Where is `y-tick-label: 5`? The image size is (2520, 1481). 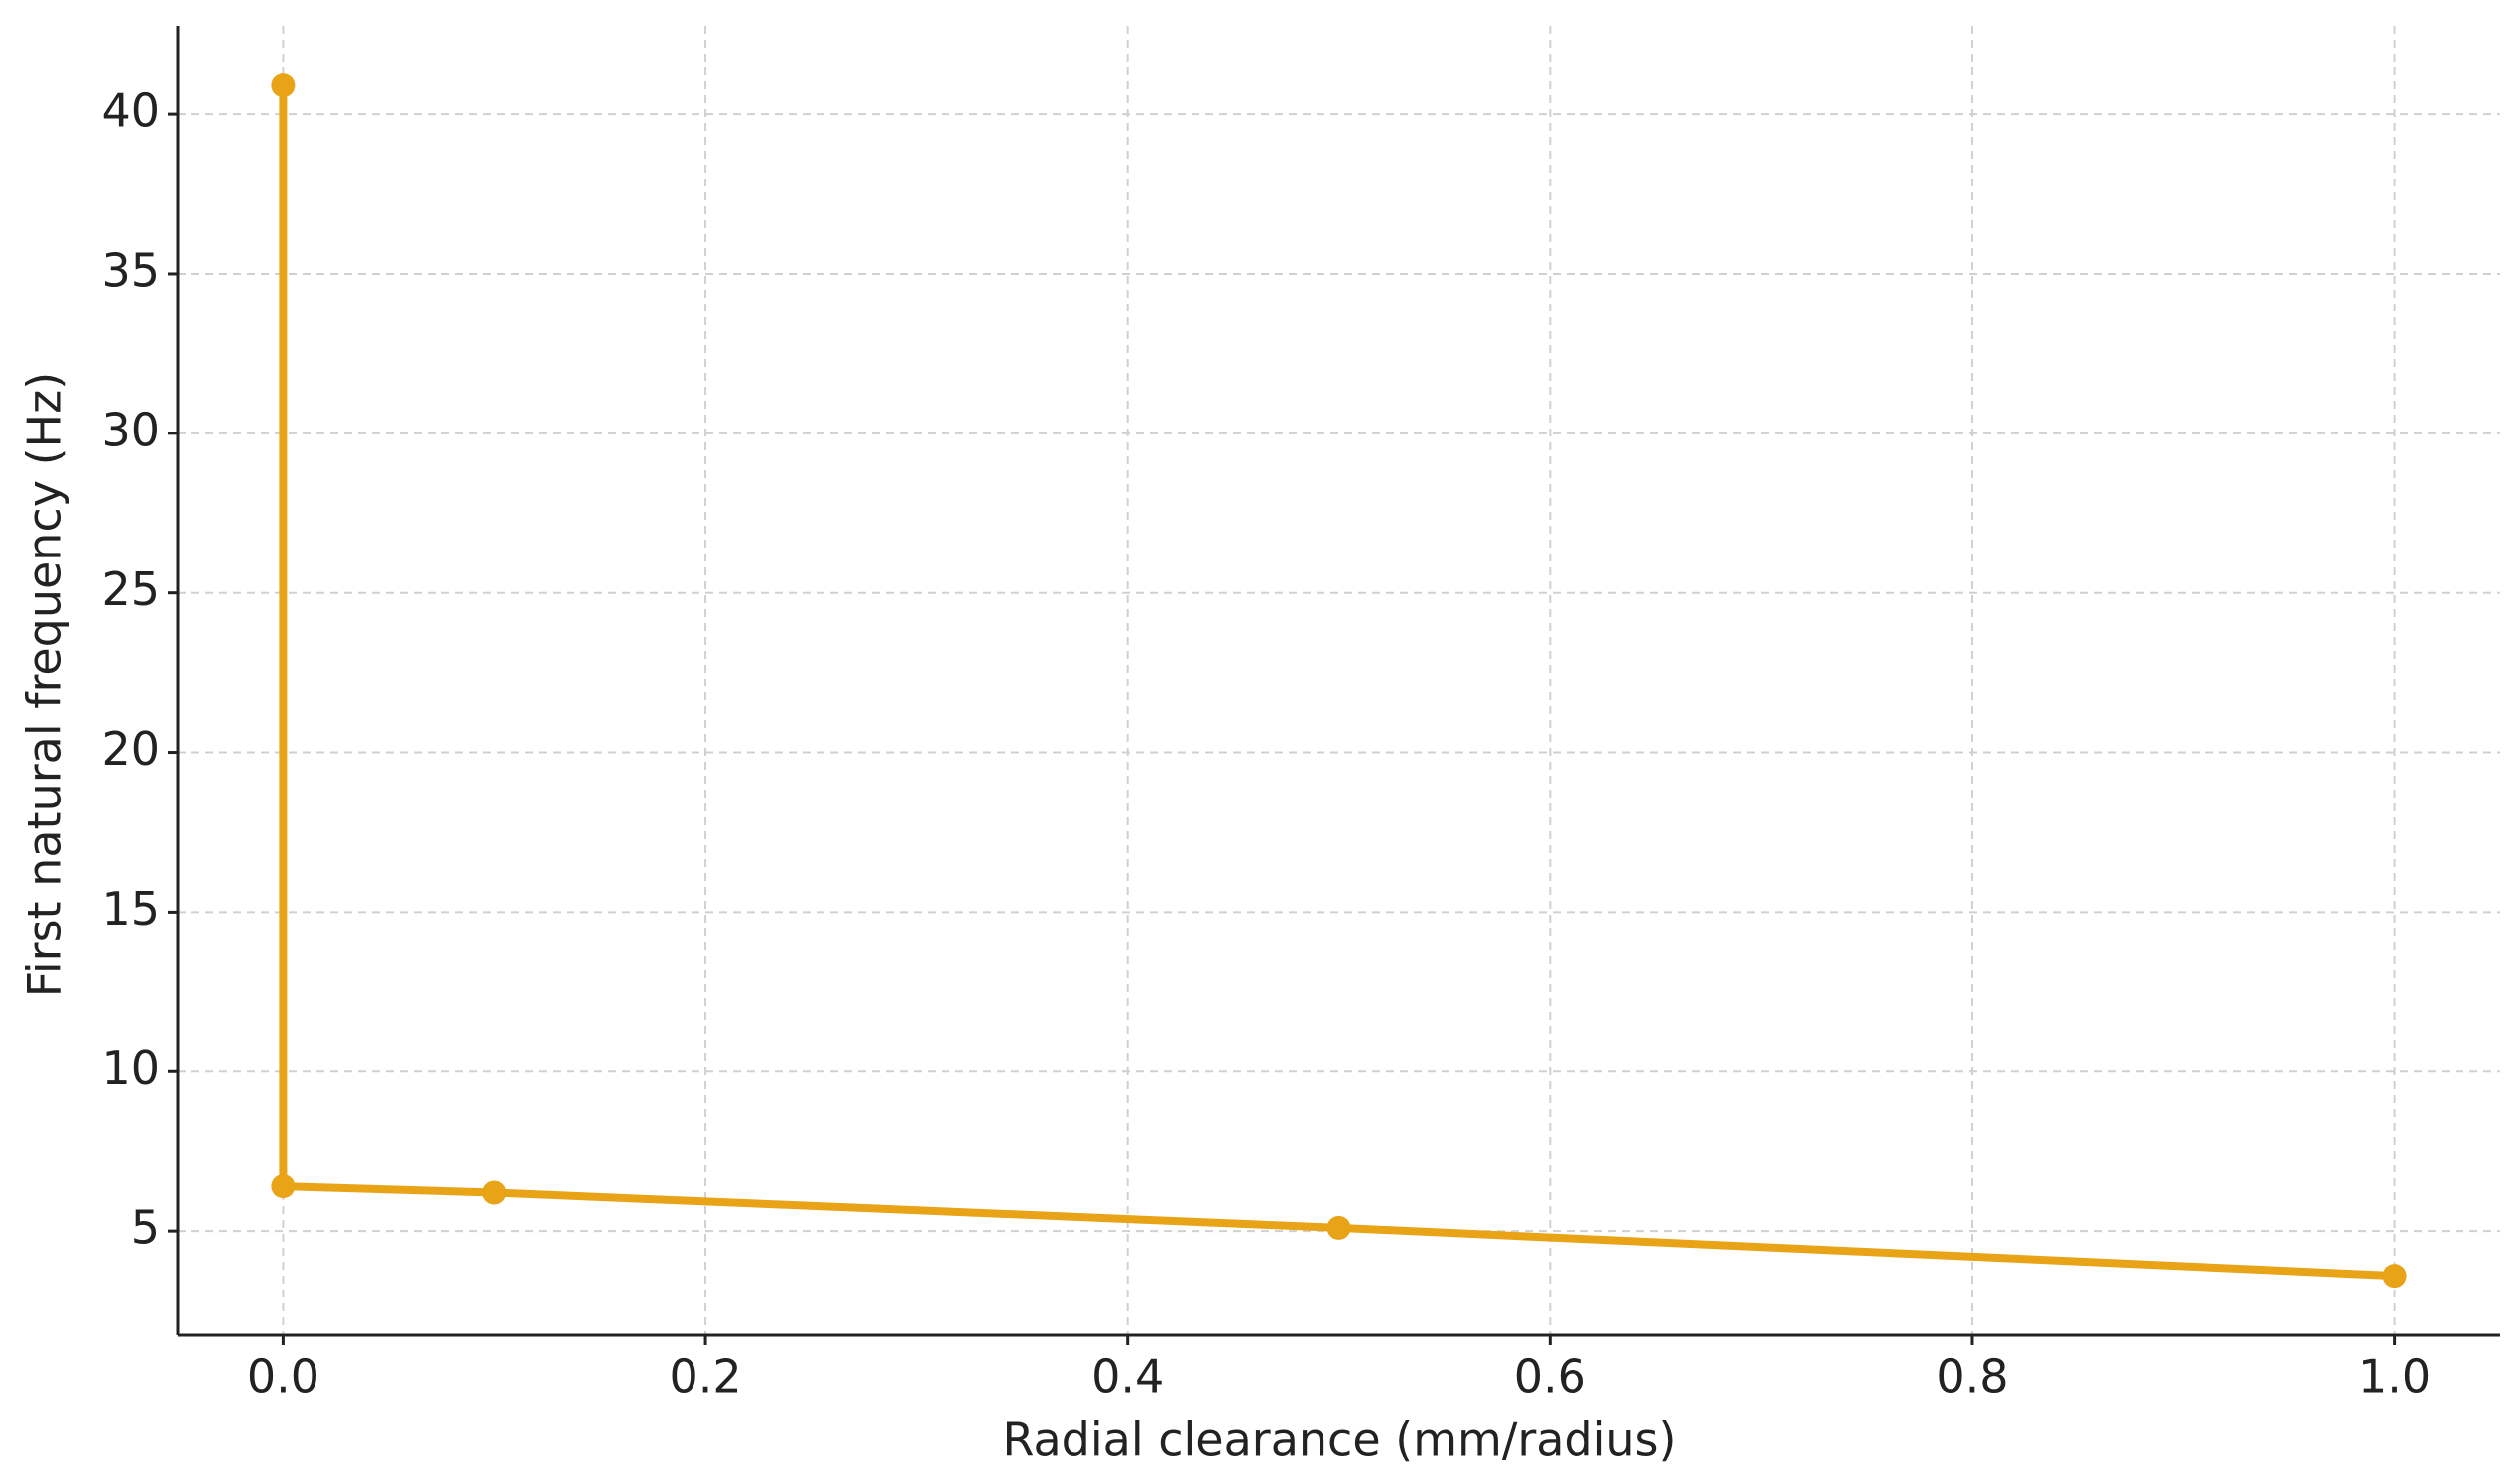
y-tick-label: 5 is located at coordinates (145, 1228).